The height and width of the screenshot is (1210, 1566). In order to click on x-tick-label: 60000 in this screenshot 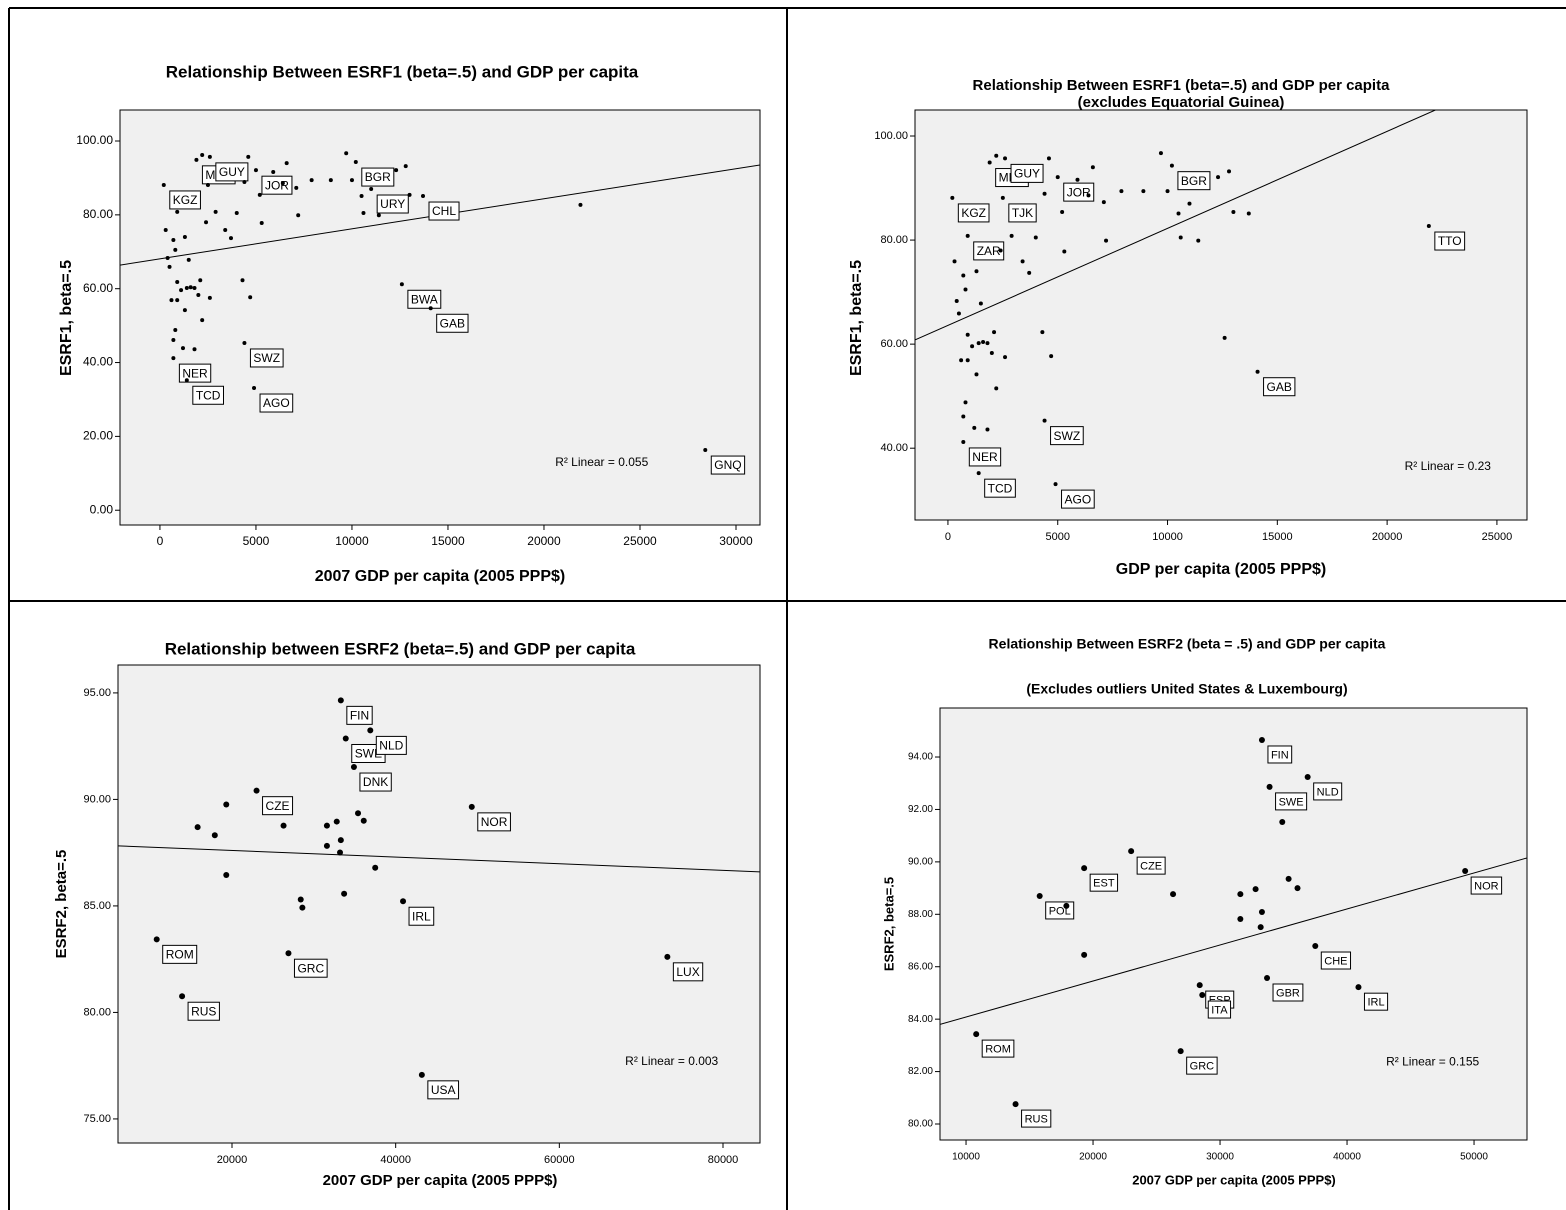, I will do `click(559, 1160)`.